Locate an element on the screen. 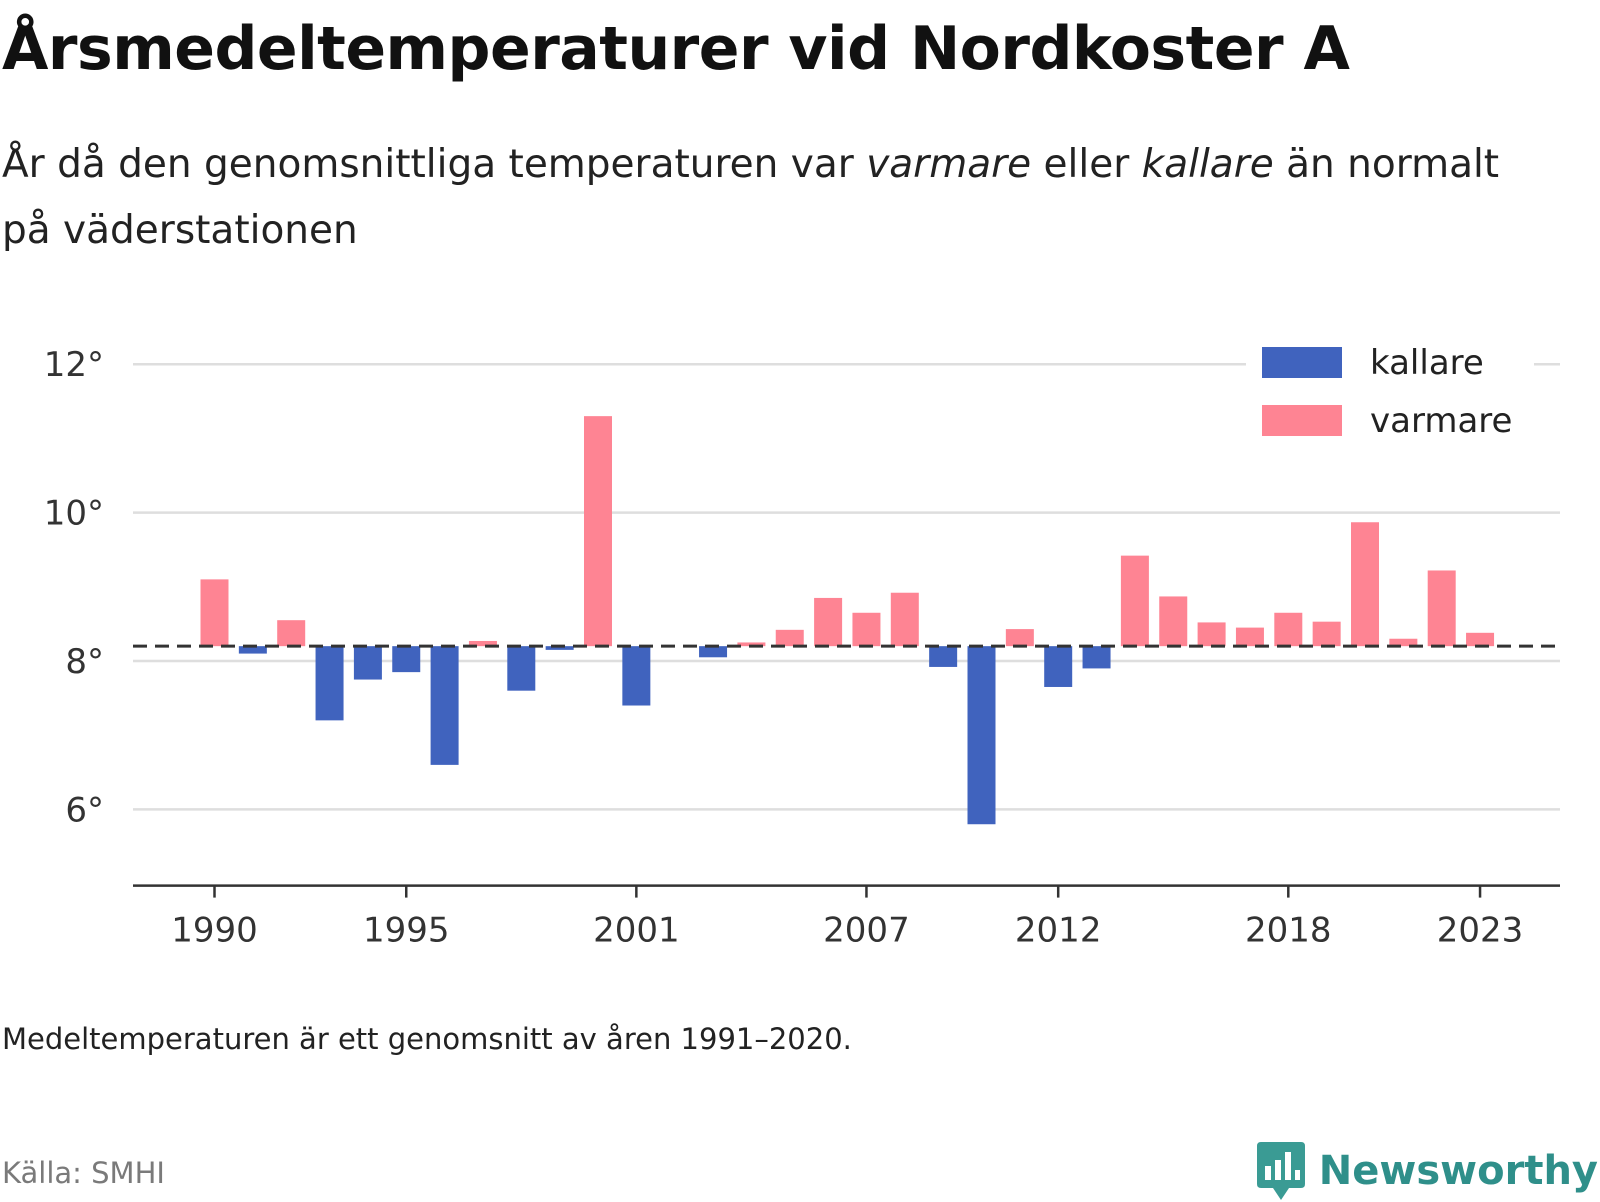 The image size is (1600, 1202). bar-2011 is located at coordinates (1019, 638).